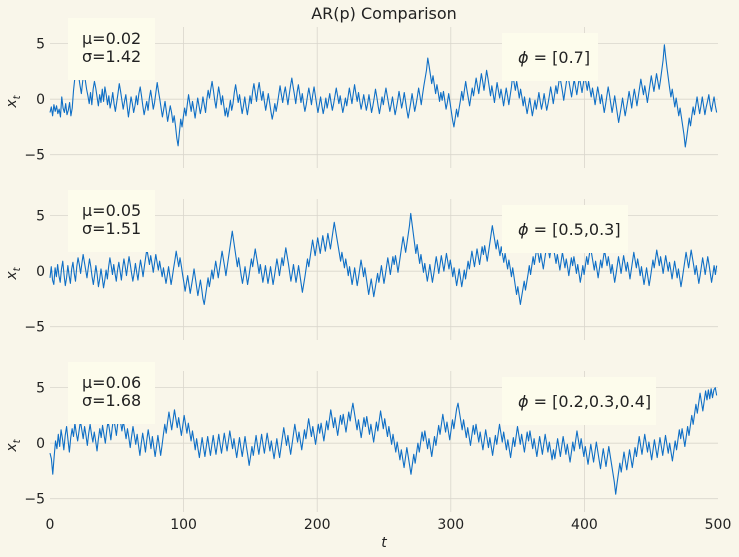  Describe the element at coordinates (450, 525) in the screenshot. I see `x-tick-label: 300` at that location.